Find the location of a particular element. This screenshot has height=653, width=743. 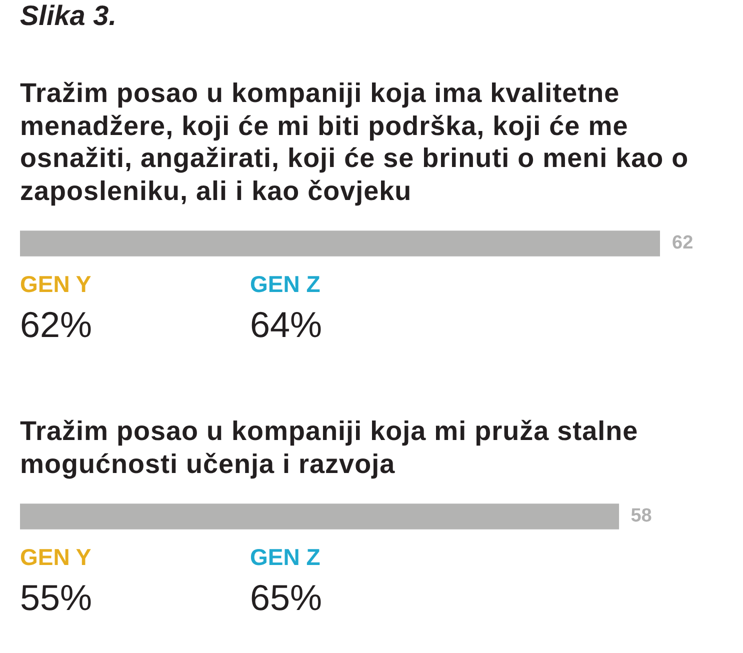

y-tick-label: Tražim posao u kompaniji koja mi pruža stalne mogućnosti učenja i razvoja is located at coordinates (330, 447).